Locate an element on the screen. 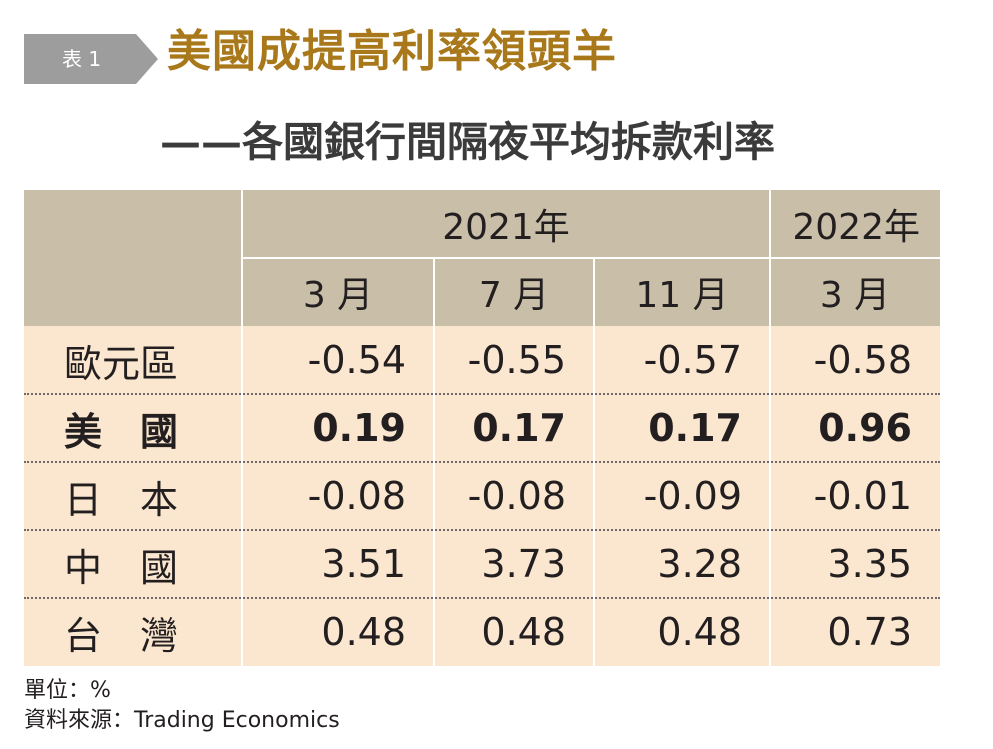  table-cell-value: -0.58 is located at coordinates (855, 360).